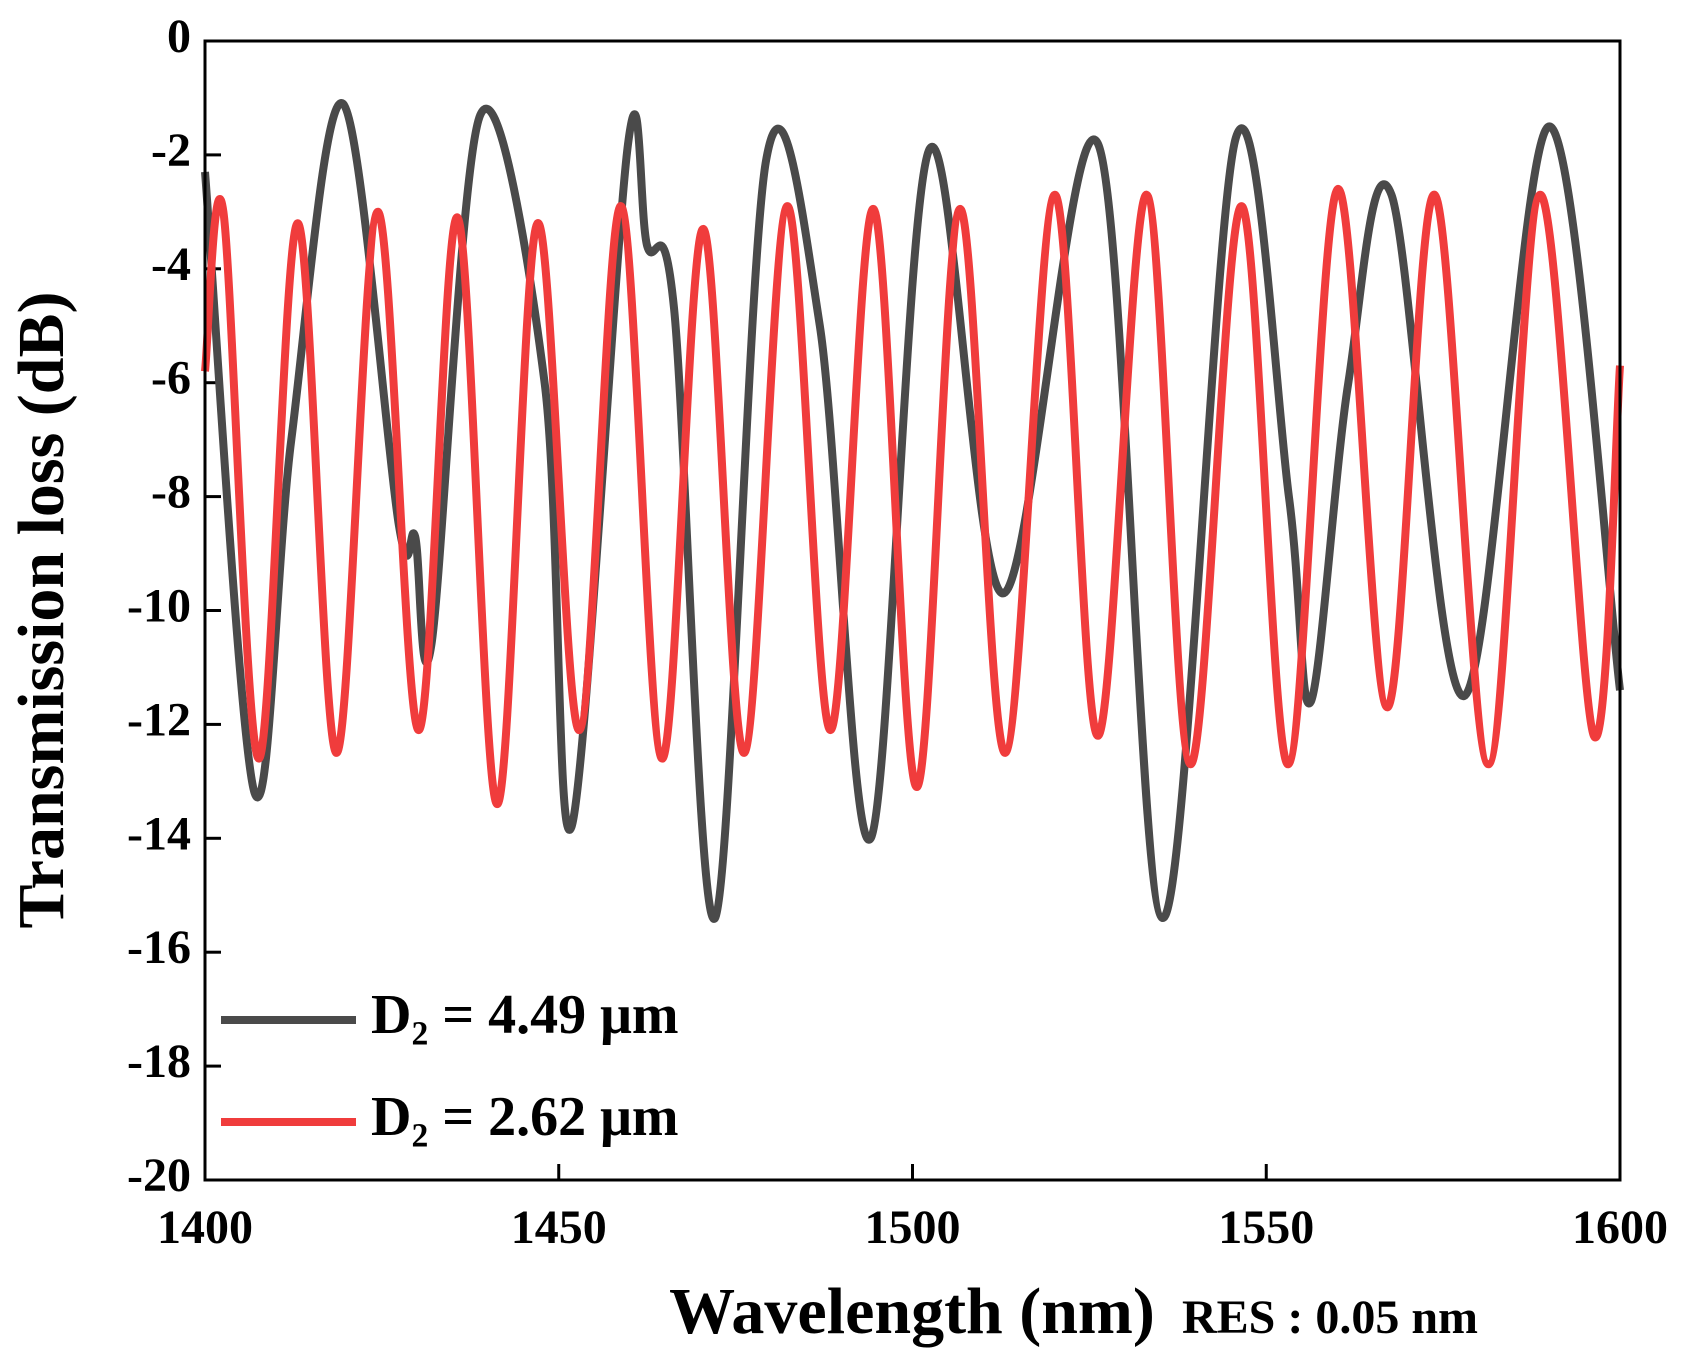 The height and width of the screenshot is (1371, 1691). I want to click on y-tick-label: 0, so click(179, 36).